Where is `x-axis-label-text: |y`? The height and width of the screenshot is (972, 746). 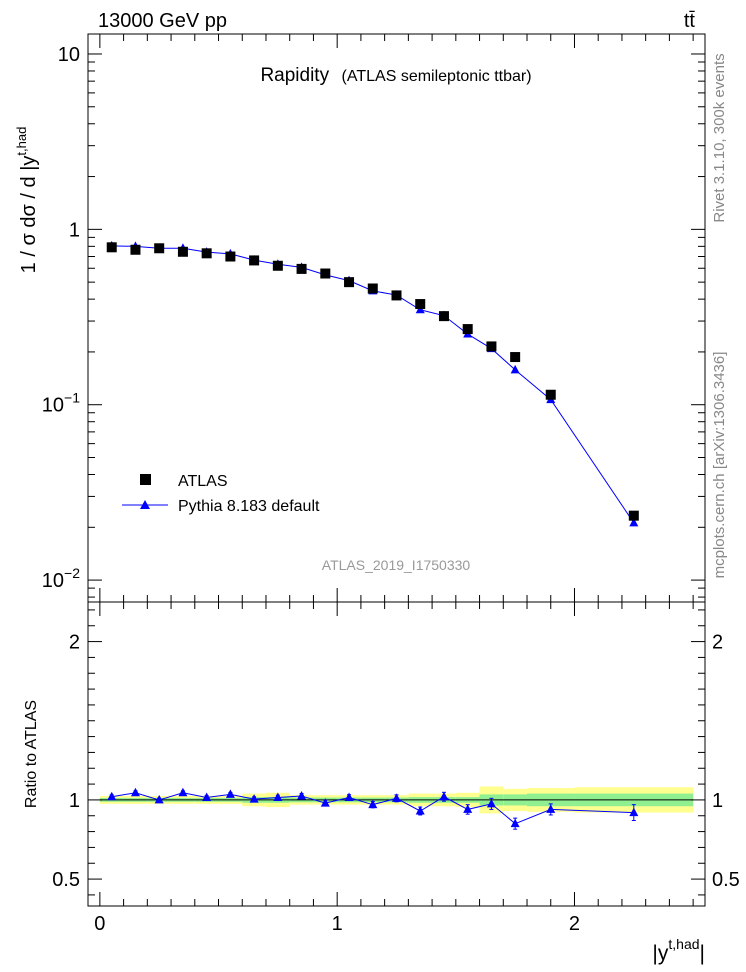 x-axis-label-text: |y is located at coordinates (660, 953).